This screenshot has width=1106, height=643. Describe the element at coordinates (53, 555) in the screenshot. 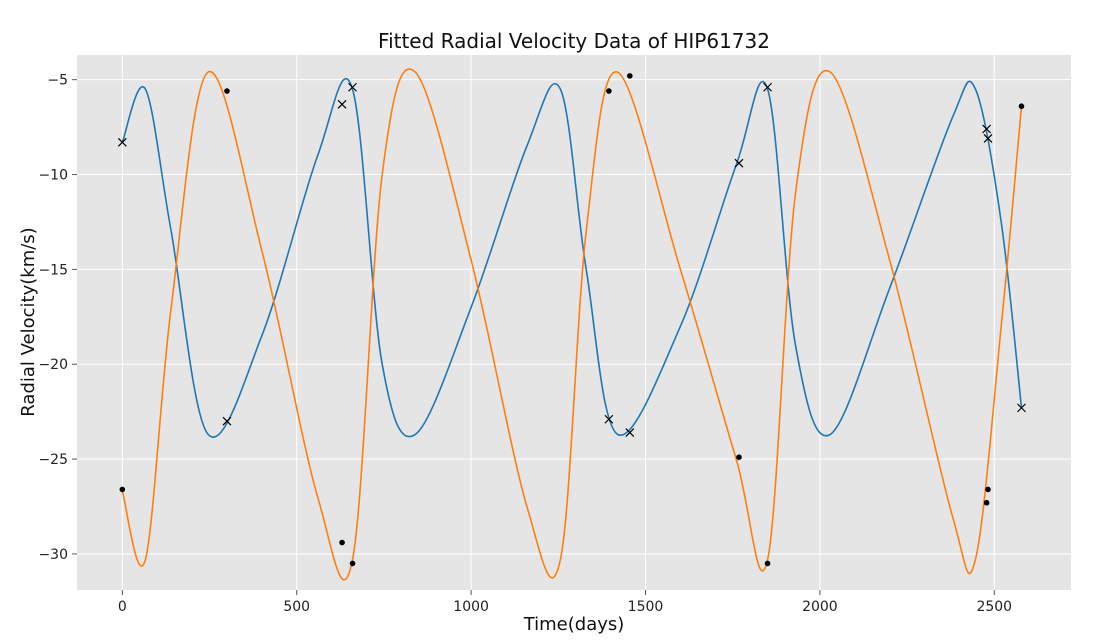

I see `y-tick-label: −30` at that location.